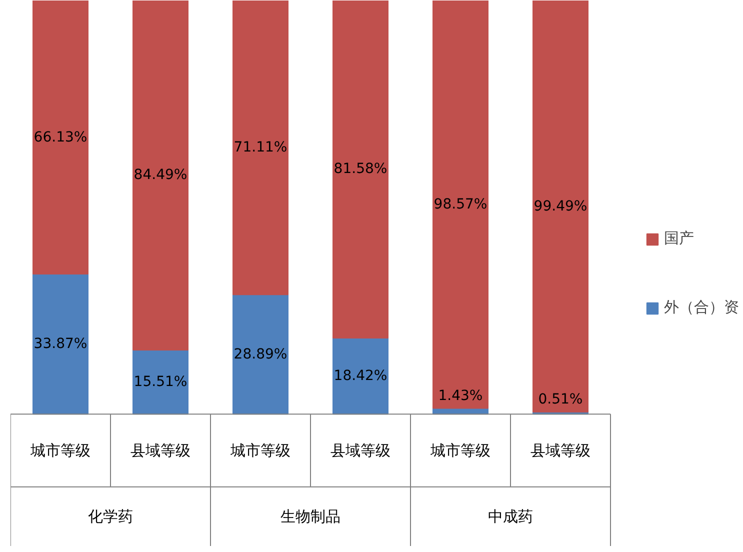 The height and width of the screenshot is (552, 743). I want to click on data-label: 66.13%, so click(61, 137).